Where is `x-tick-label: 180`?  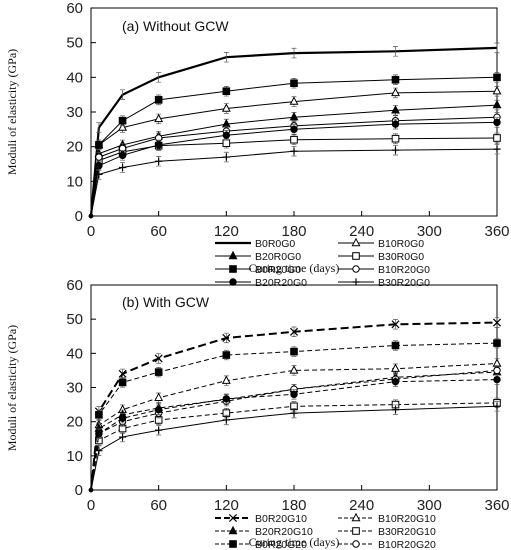
x-tick-label: 180 is located at coordinates (293, 505).